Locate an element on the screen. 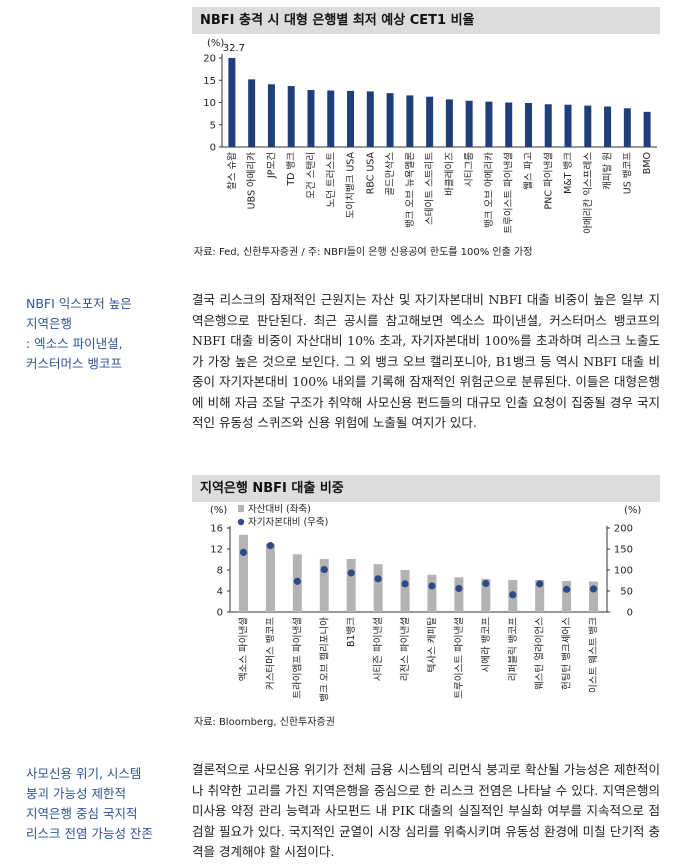  x-tick-label: 리퍼블릭 뱅코프 is located at coordinates (513, 649).